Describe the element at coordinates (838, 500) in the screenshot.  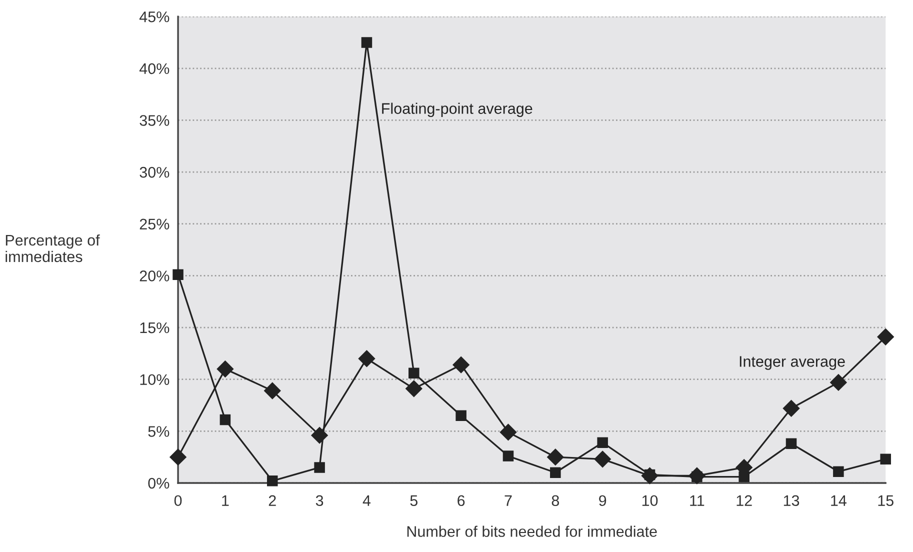
I see `x-tick-label: 14` at that location.